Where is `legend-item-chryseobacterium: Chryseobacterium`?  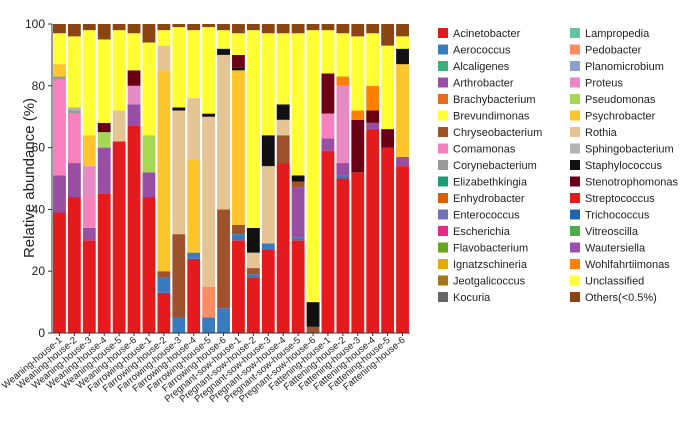
legend-item-chryseobacterium: Chryseobacterium is located at coordinates (490, 133).